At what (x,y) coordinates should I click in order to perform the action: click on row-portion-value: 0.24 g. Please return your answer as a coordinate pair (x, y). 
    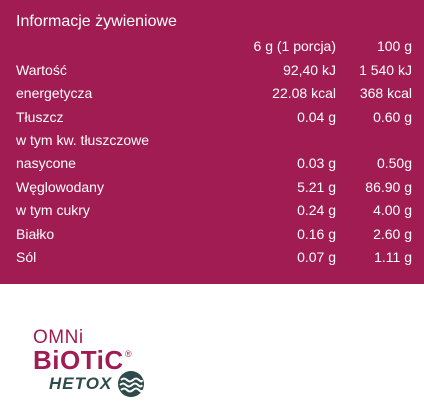
    Looking at the image, I should click on (316, 210).